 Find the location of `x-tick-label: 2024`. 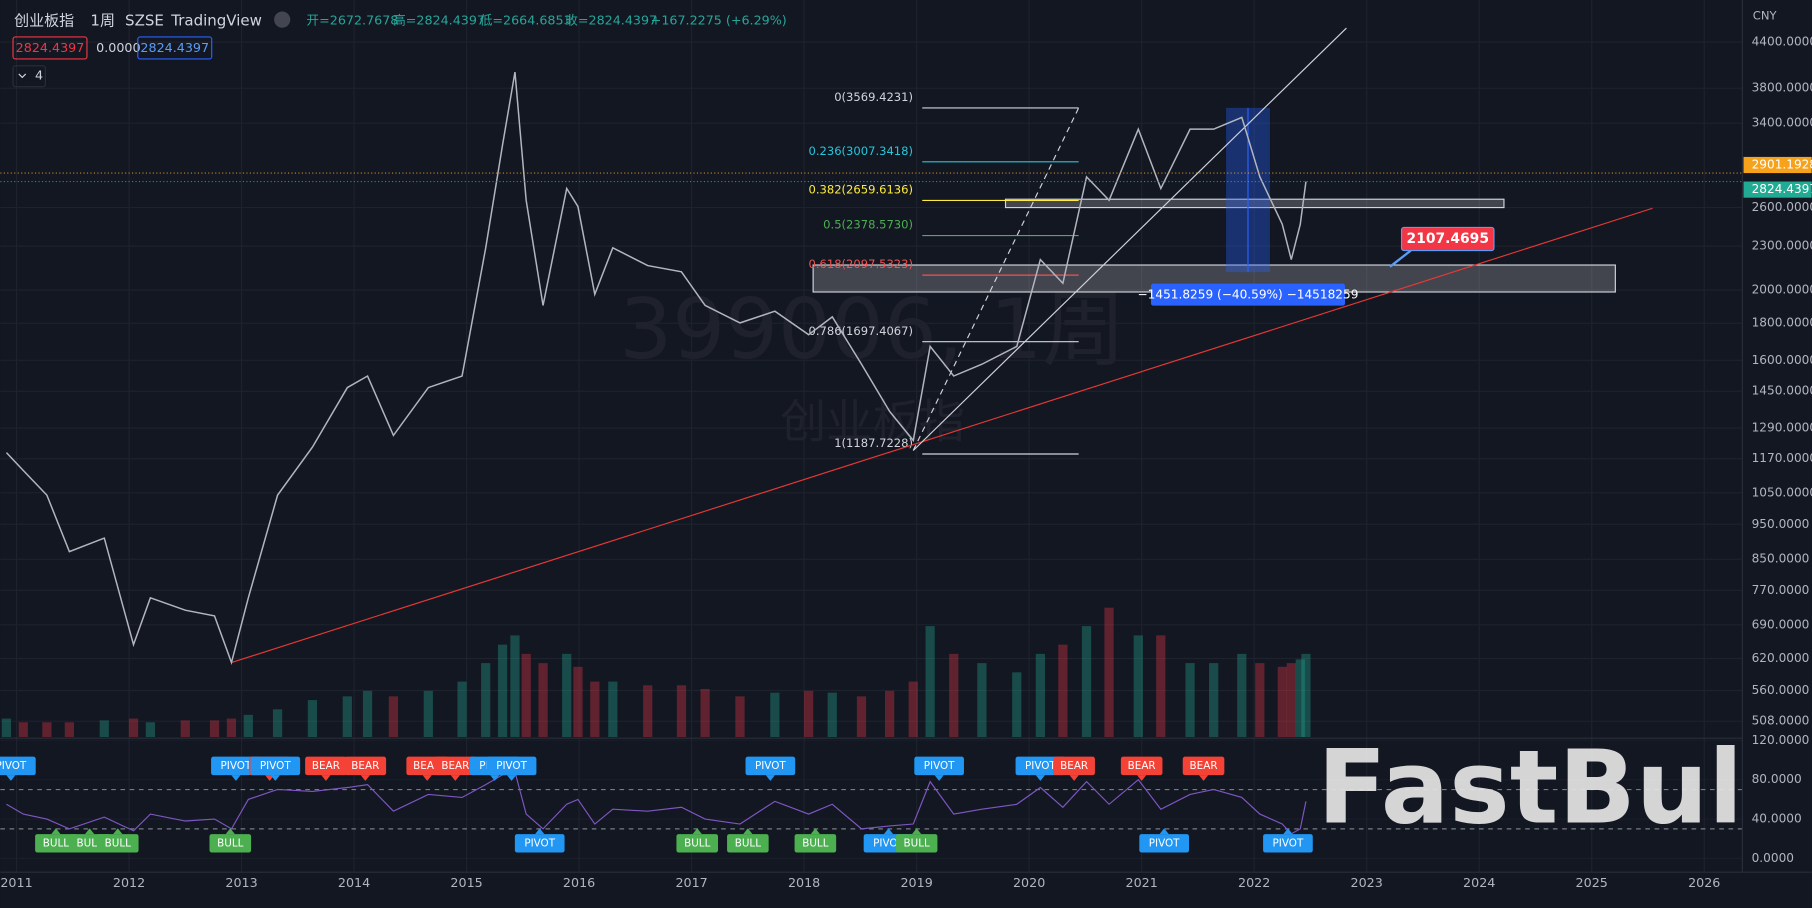

x-tick-label: 2024 is located at coordinates (1479, 882).